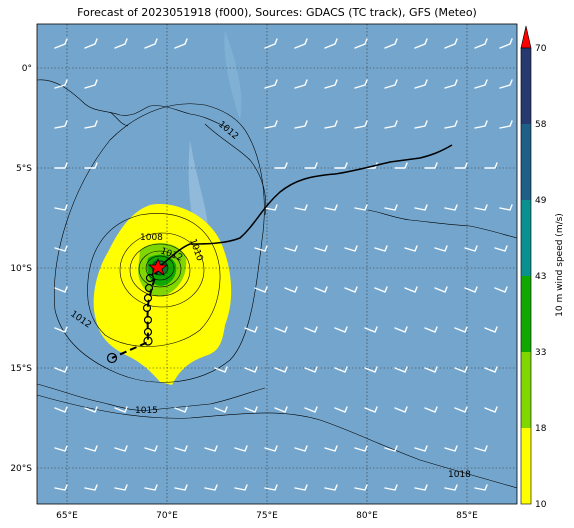 Image resolution: width=574 pixels, height=528 pixels. Describe the element at coordinates (21, 369) in the screenshot. I see `lat-tick-15s: 15°S` at that location.